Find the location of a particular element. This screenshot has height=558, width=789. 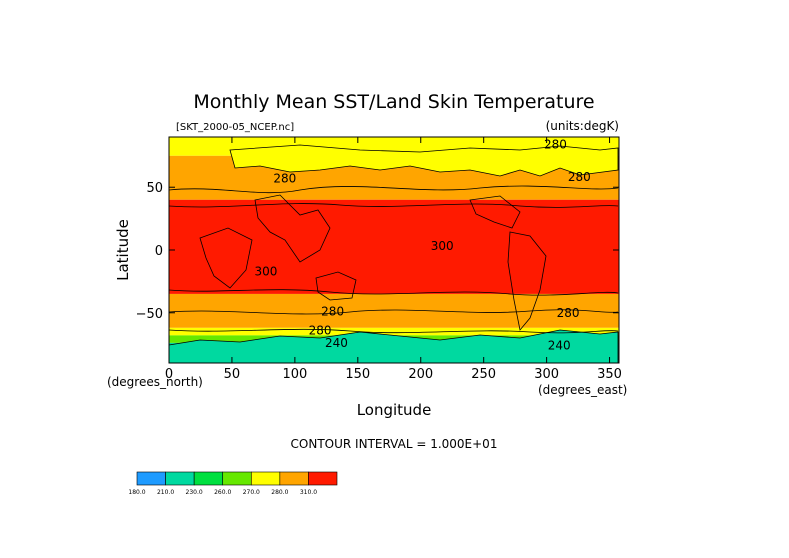

y-tick-label-0: −50 is located at coordinates (149, 314).